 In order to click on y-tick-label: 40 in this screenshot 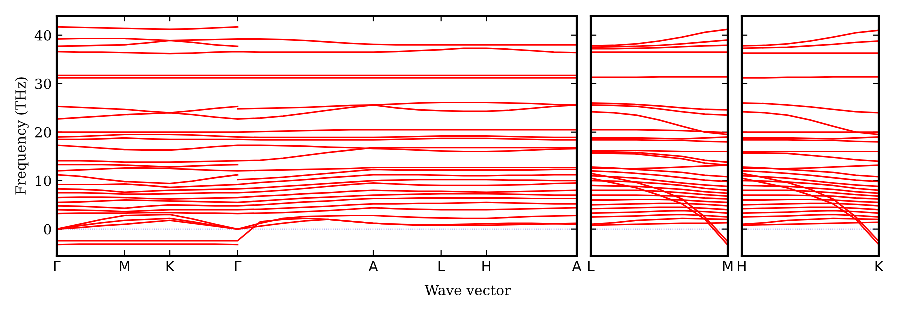, I will do `click(43, 35)`.